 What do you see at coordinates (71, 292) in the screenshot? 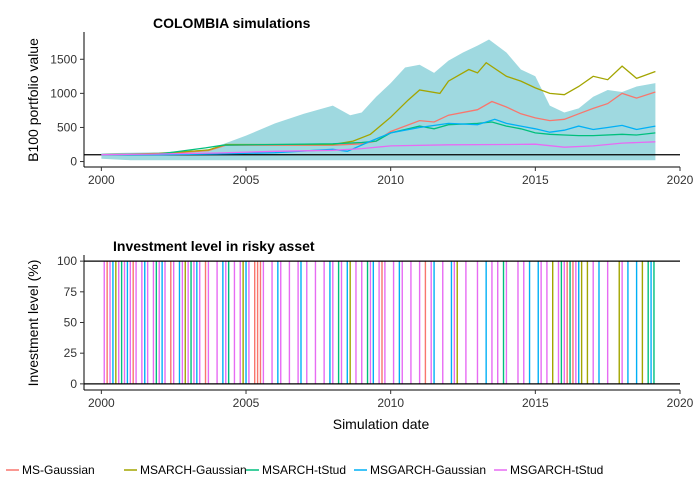
I see `bottom-y-tick-label: 75` at bounding box center [71, 292].